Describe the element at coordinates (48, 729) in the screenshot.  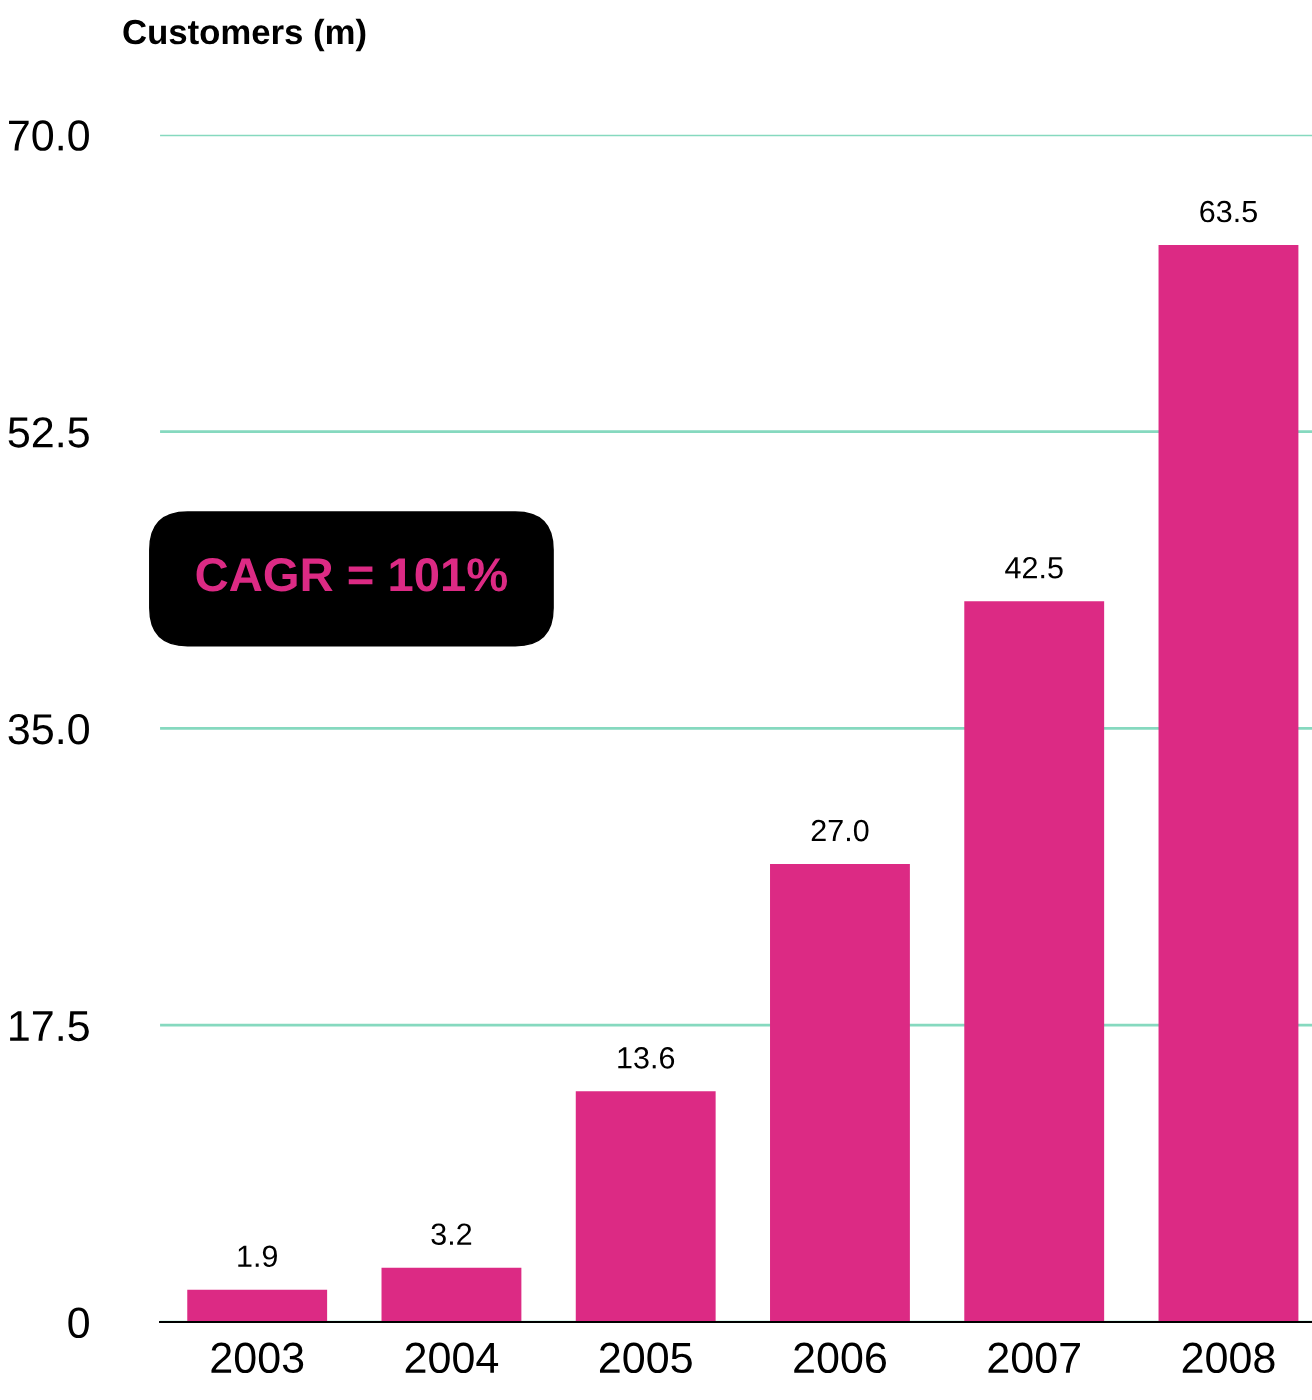
I see `y-tick-label: 35.0` at that location.